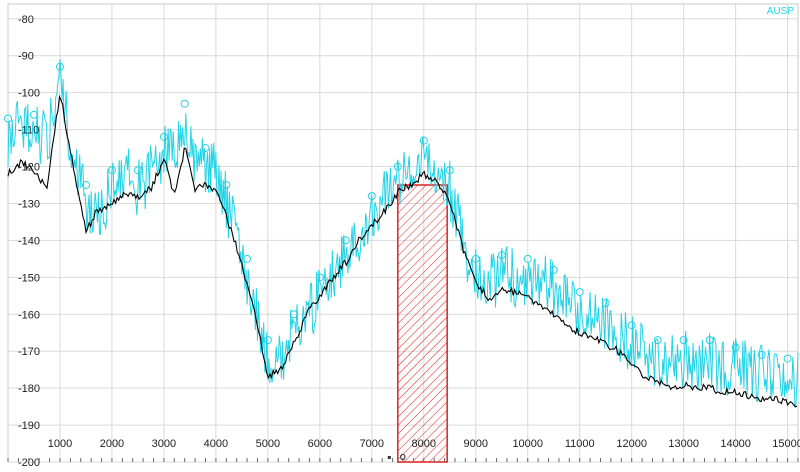 The image size is (800, 472). Describe the element at coordinates (389, 457) in the screenshot. I see `band-start-marker` at that location.